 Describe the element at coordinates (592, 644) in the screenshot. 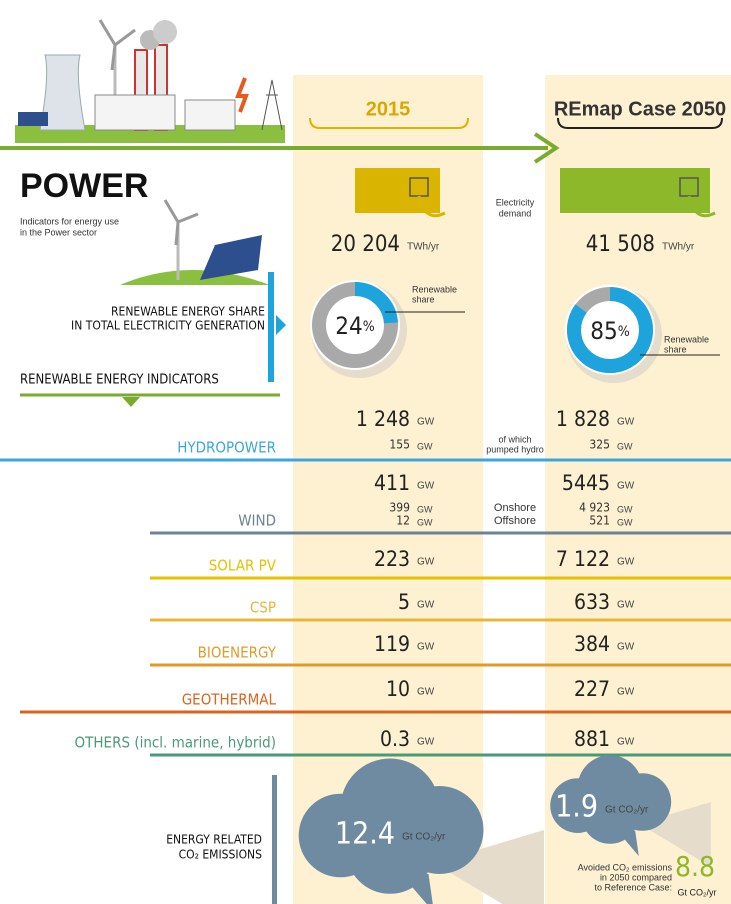

I see `value: 384` at that location.